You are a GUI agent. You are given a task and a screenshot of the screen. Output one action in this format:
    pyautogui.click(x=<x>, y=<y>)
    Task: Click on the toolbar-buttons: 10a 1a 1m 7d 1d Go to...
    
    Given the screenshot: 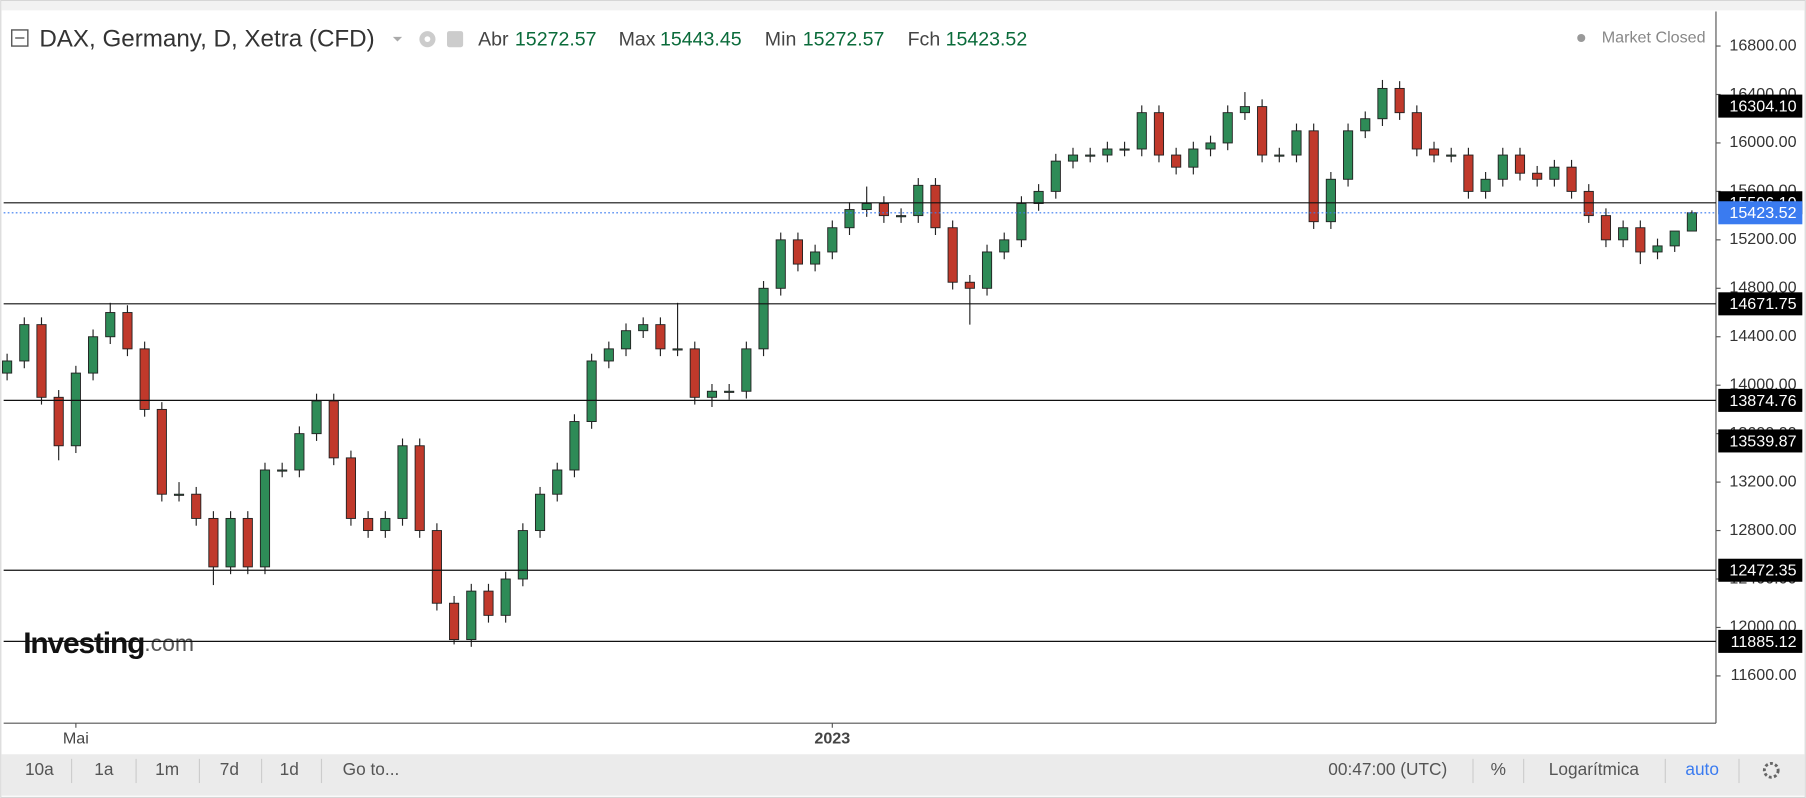 What is the action you would take?
    pyautogui.click(x=212, y=771)
    